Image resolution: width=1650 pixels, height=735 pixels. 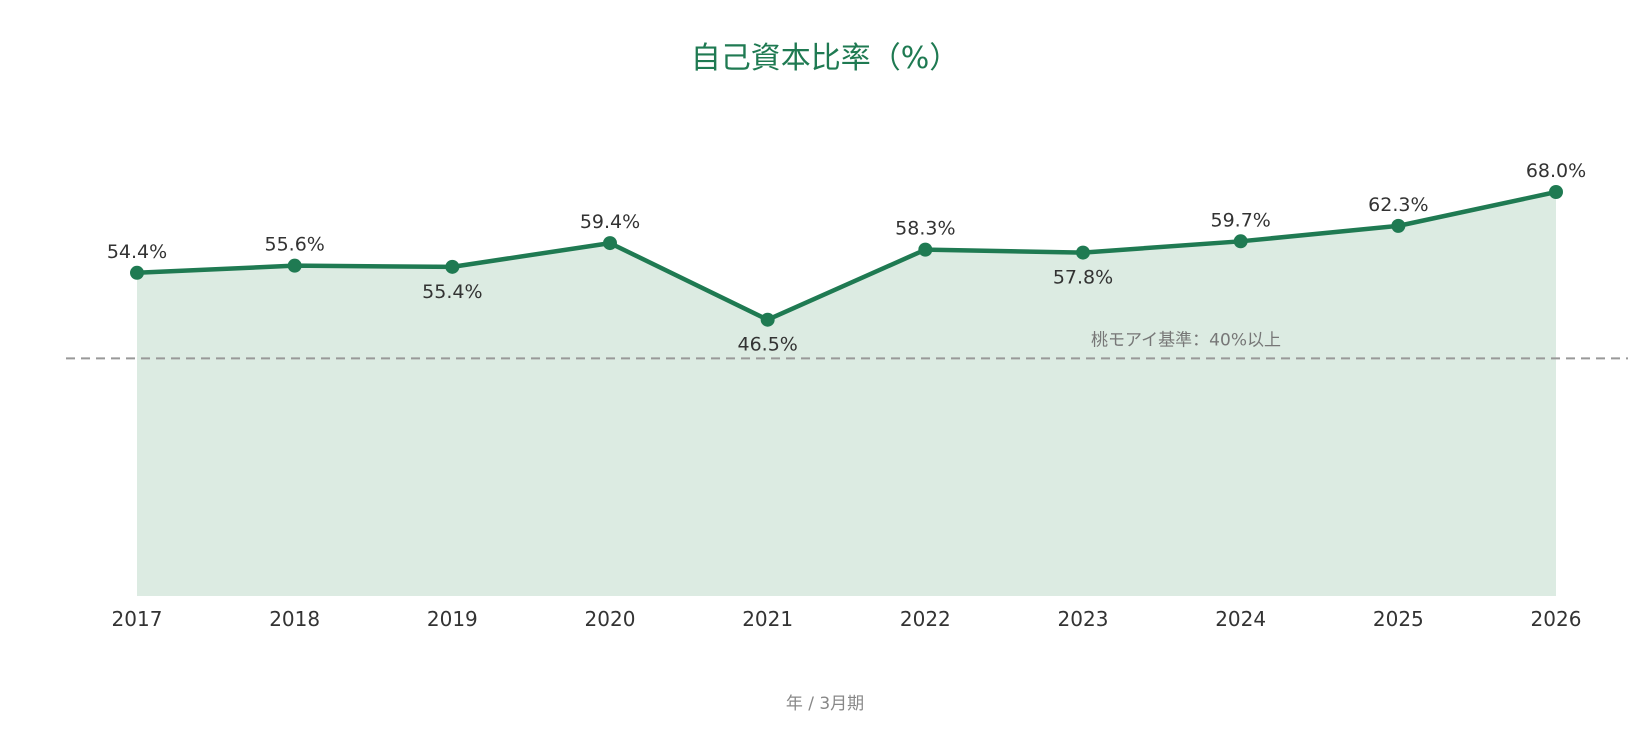 What do you see at coordinates (1398, 619) in the screenshot?
I see `x-tick-label: 2025` at bounding box center [1398, 619].